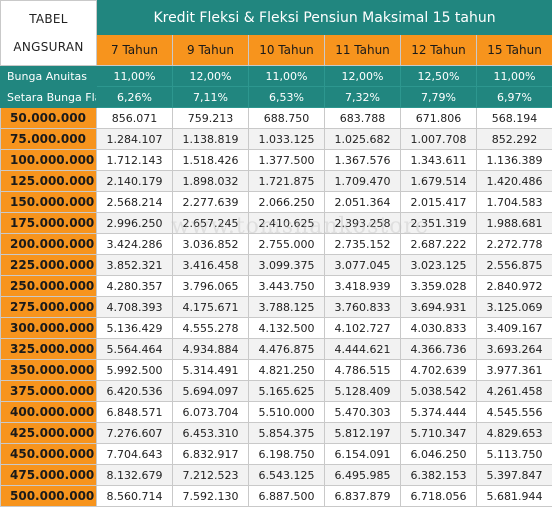 Image resolution: width=552 pixels, height=516 pixels. Describe the element at coordinates (513, 244) in the screenshot. I see `installment-cell: 2.272.778` at that location.